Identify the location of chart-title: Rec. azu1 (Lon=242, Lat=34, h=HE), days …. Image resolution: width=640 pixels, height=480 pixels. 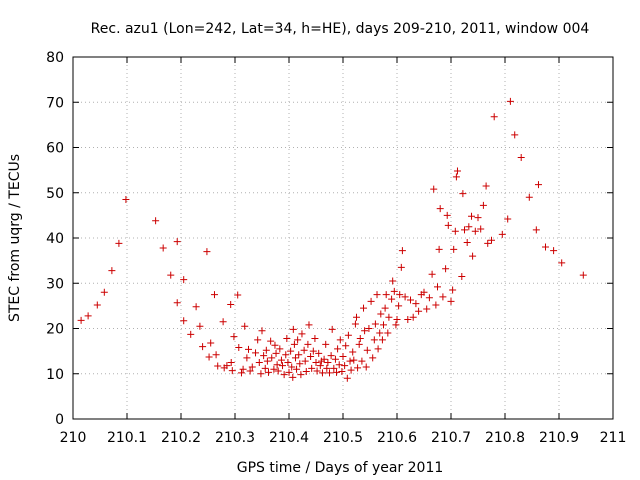
(340, 29).